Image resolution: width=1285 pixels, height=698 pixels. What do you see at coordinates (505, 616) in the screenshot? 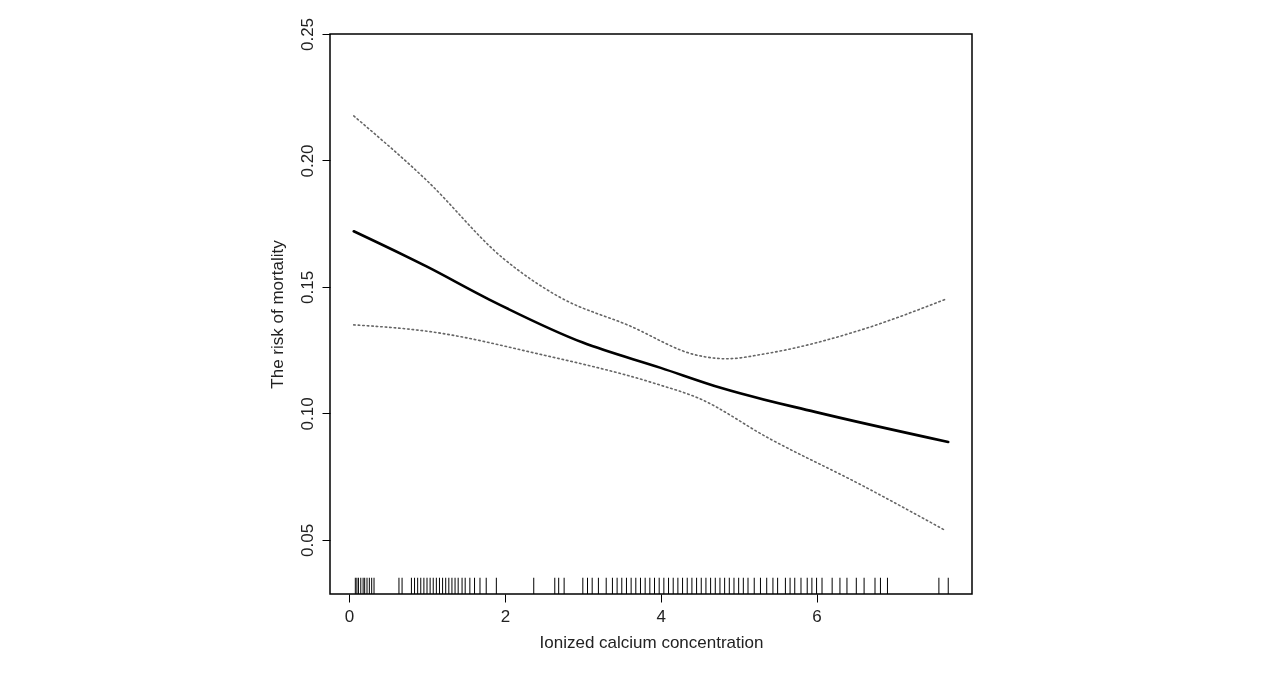
I see `x-tick-label: 2` at bounding box center [505, 616].